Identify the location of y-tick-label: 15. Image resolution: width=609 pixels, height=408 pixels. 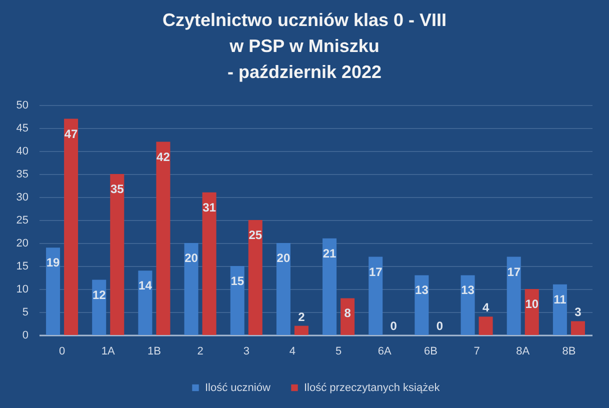
(22, 266).